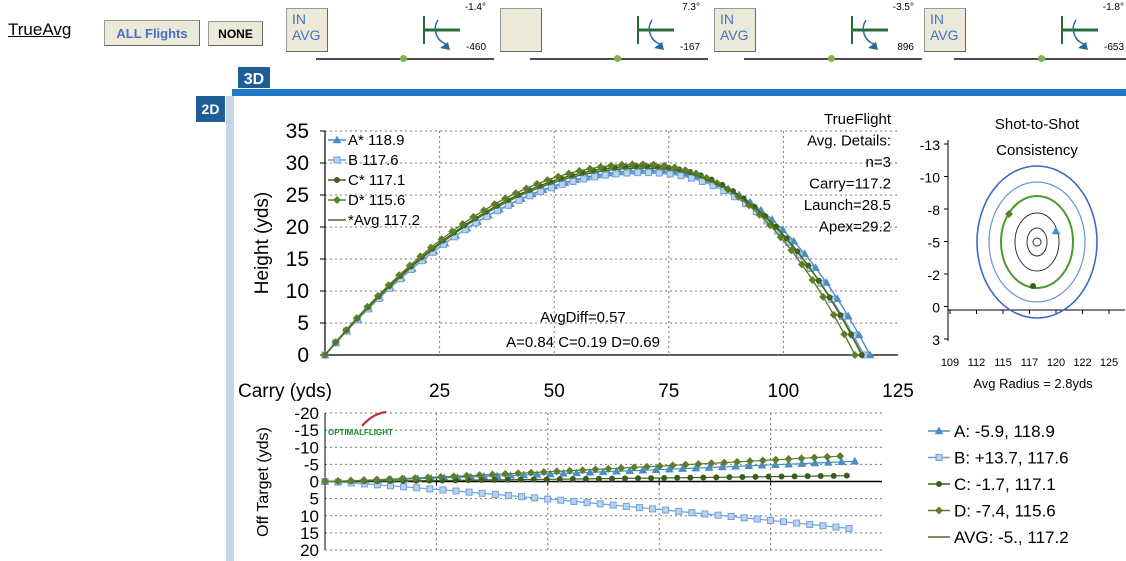  What do you see at coordinates (309, 550) in the screenshot?
I see `off-target-tick-label: 20` at bounding box center [309, 550].